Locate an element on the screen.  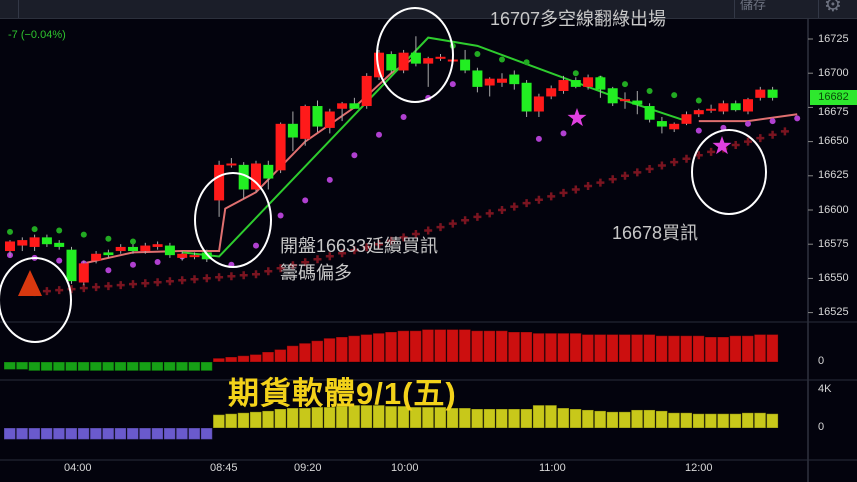
gear-icon: ⚙ is located at coordinates (833, 8).